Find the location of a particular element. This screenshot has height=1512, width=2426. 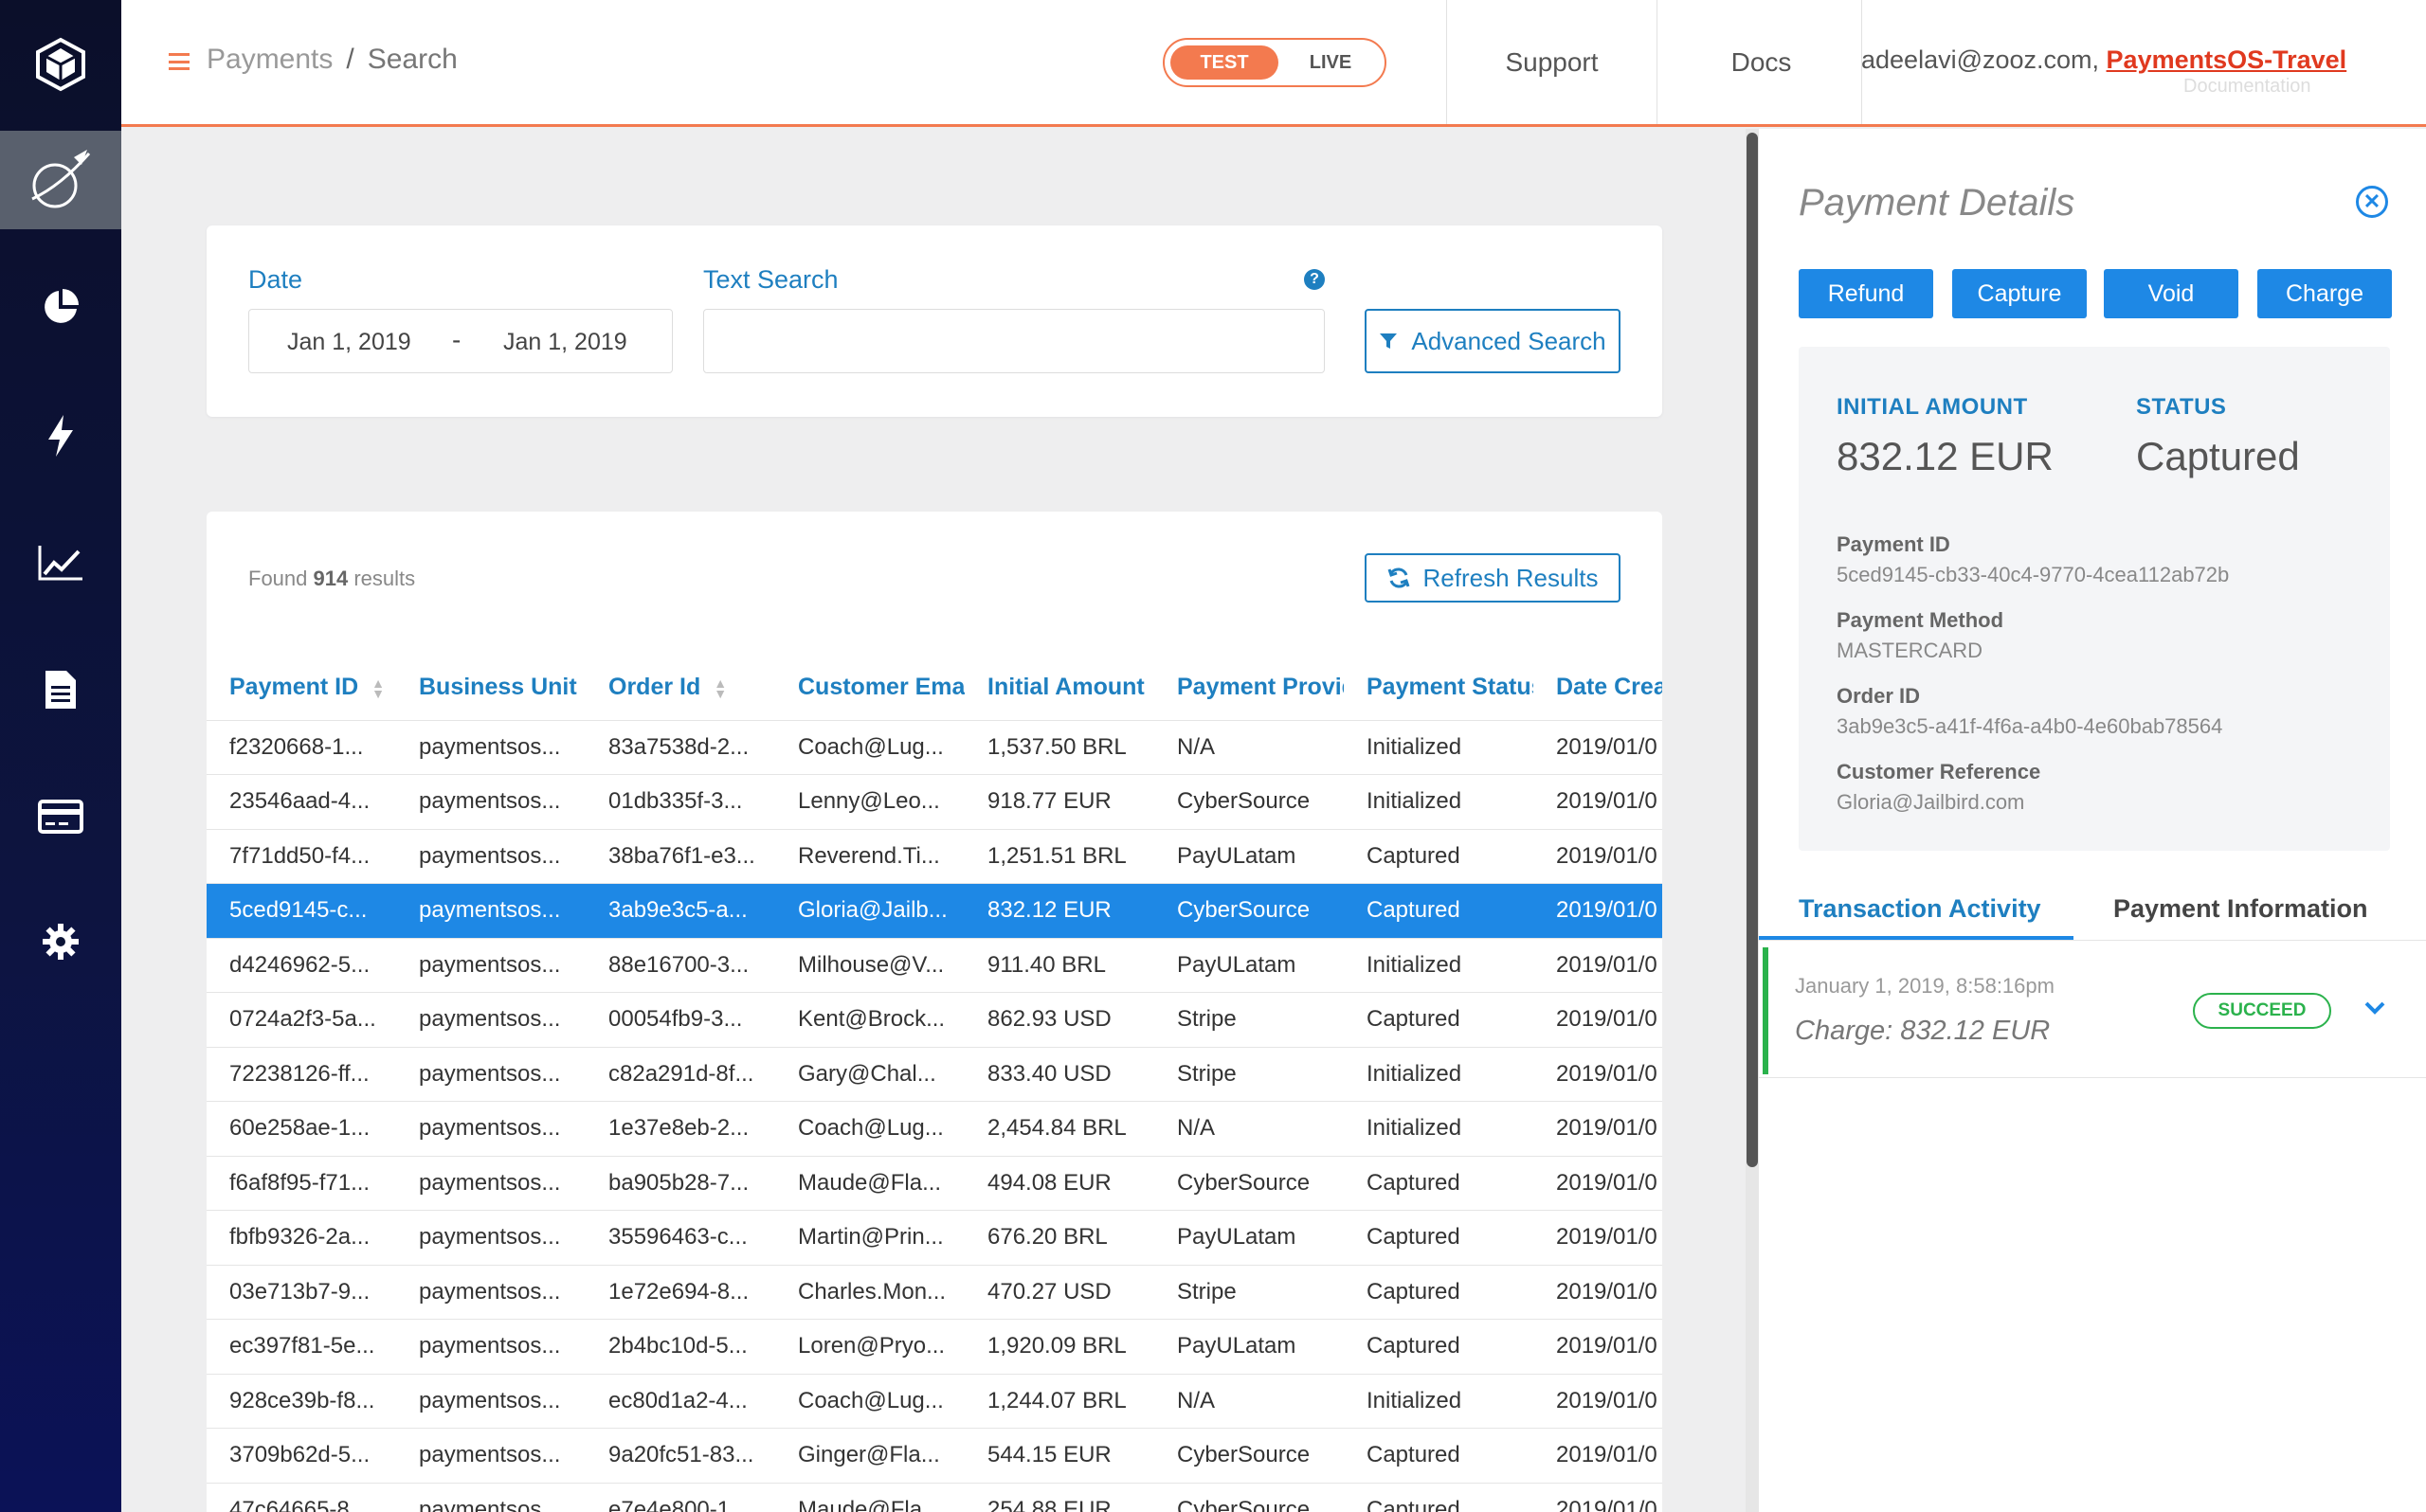

date-range-picker: Jan 1, 2019 - Jan 1, 2019 is located at coordinates (460, 341).